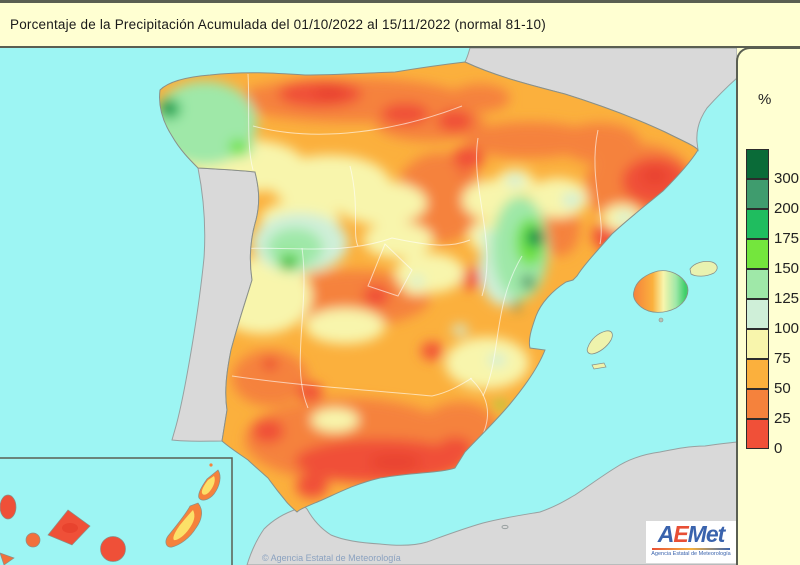  Describe the element at coordinates (33, 540) in the screenshot. I see `la-gomera-island` at that location.